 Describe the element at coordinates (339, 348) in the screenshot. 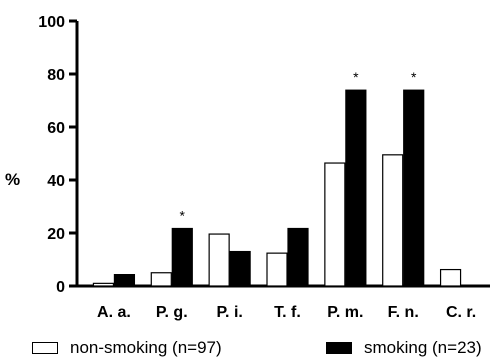

I see `legend-swatch-smoking` at that location.